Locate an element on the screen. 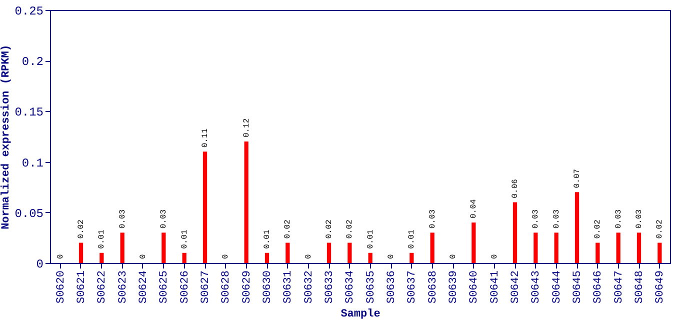 The height and width of the screenshot is (320, 690). x-tick-label: S0646 is located at coordinates (598, 287).